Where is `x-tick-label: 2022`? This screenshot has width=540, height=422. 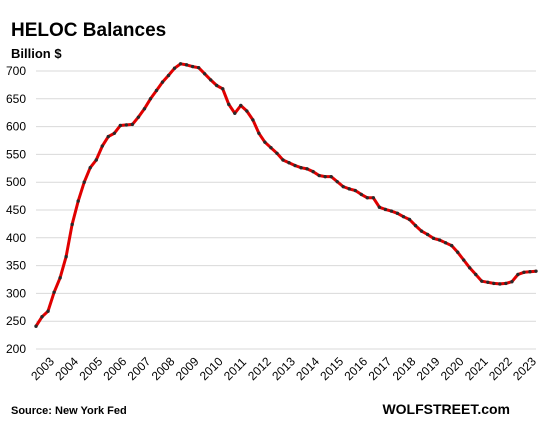
x-tick-label: 2022 is located at coordinates (500, 368).